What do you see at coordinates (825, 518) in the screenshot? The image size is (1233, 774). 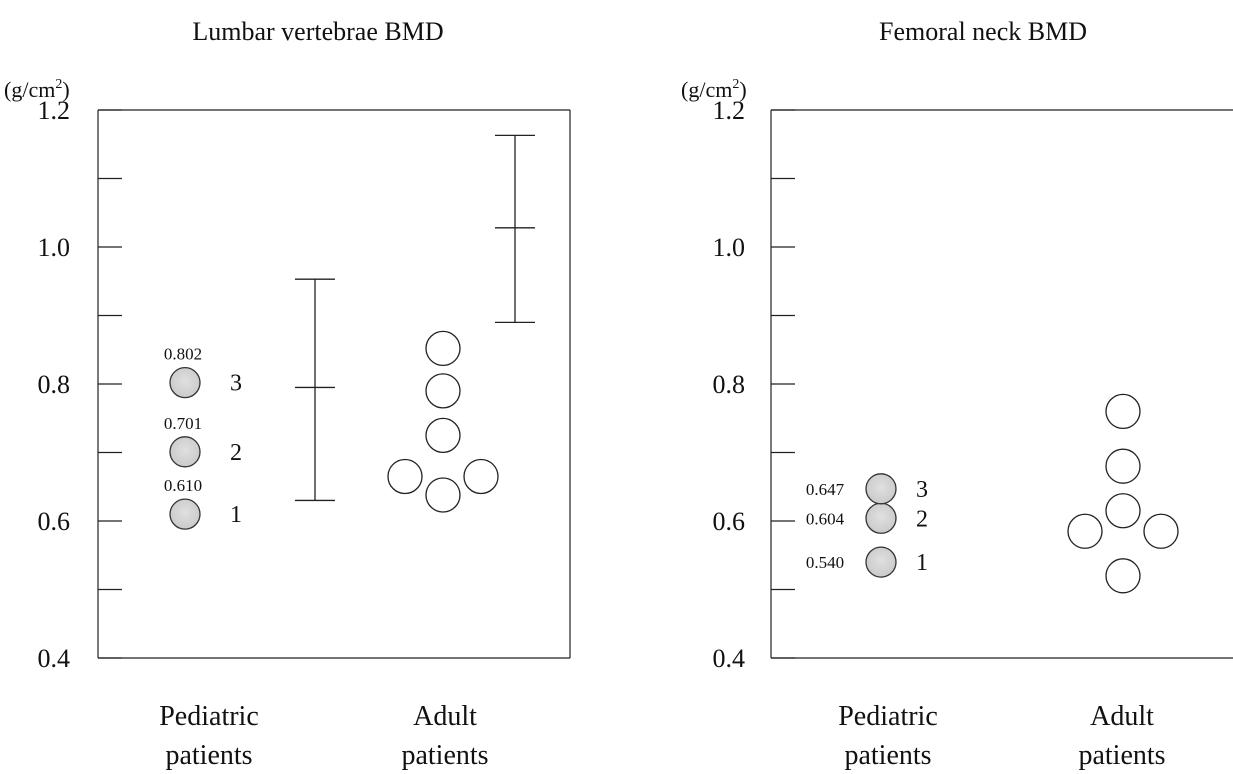 I see `data-label: 0.604` at bounding box center [825, 518].